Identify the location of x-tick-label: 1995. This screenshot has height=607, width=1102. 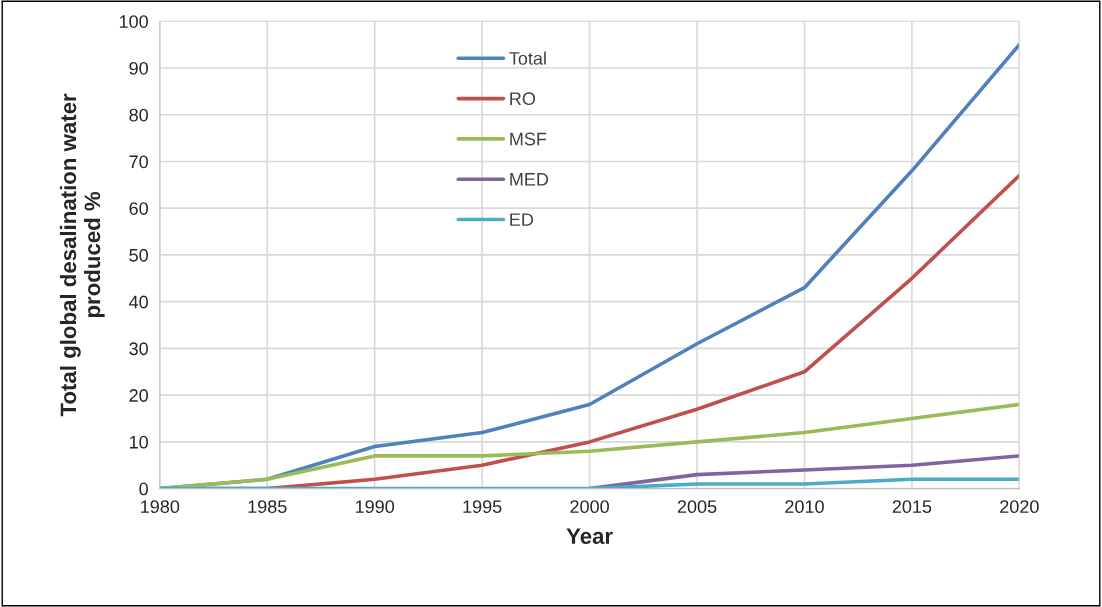
(482, 507).